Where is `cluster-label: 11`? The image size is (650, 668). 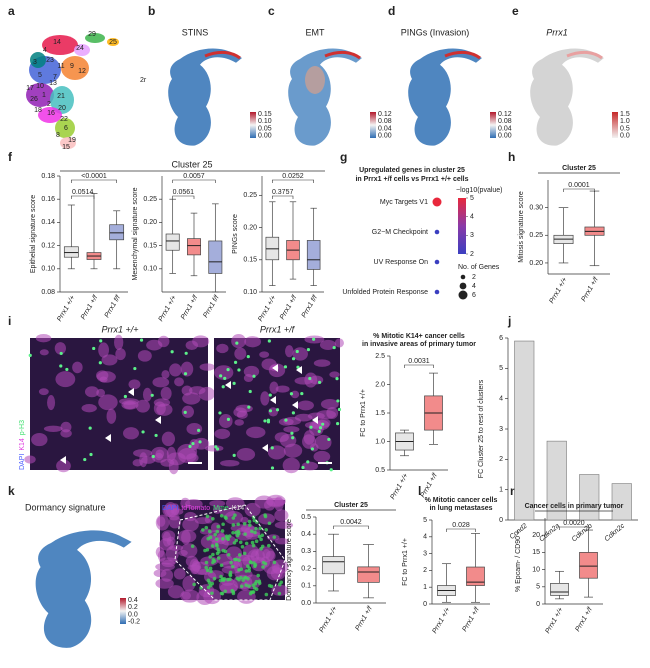 cluster-label: 11 is located at coordinates (60, 66).